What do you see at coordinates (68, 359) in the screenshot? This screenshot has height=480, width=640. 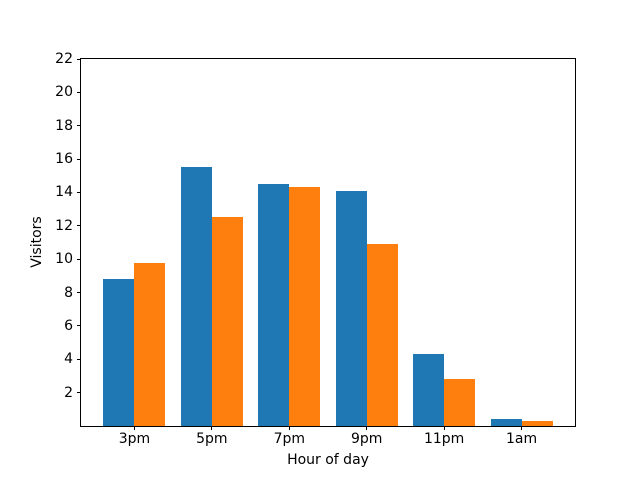 I see `y-tick-label-4: 4` at bounding box center [68, 359].